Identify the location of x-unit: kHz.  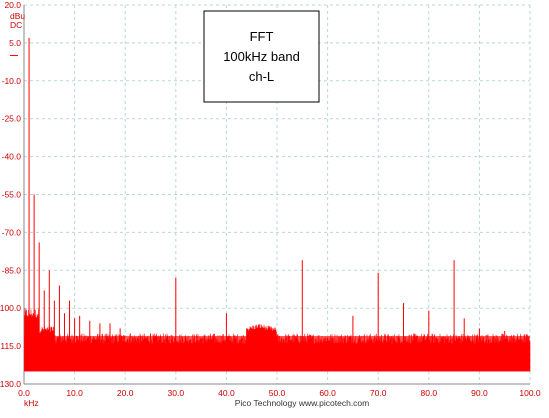
(31, 403).